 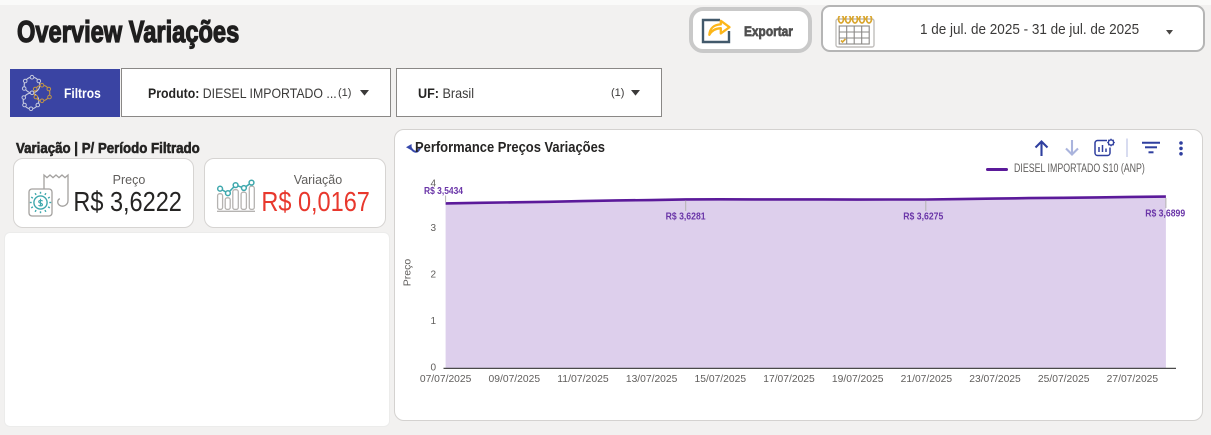 I want to click on svg-text: 17/07/2025, so click(x=789, y=379).